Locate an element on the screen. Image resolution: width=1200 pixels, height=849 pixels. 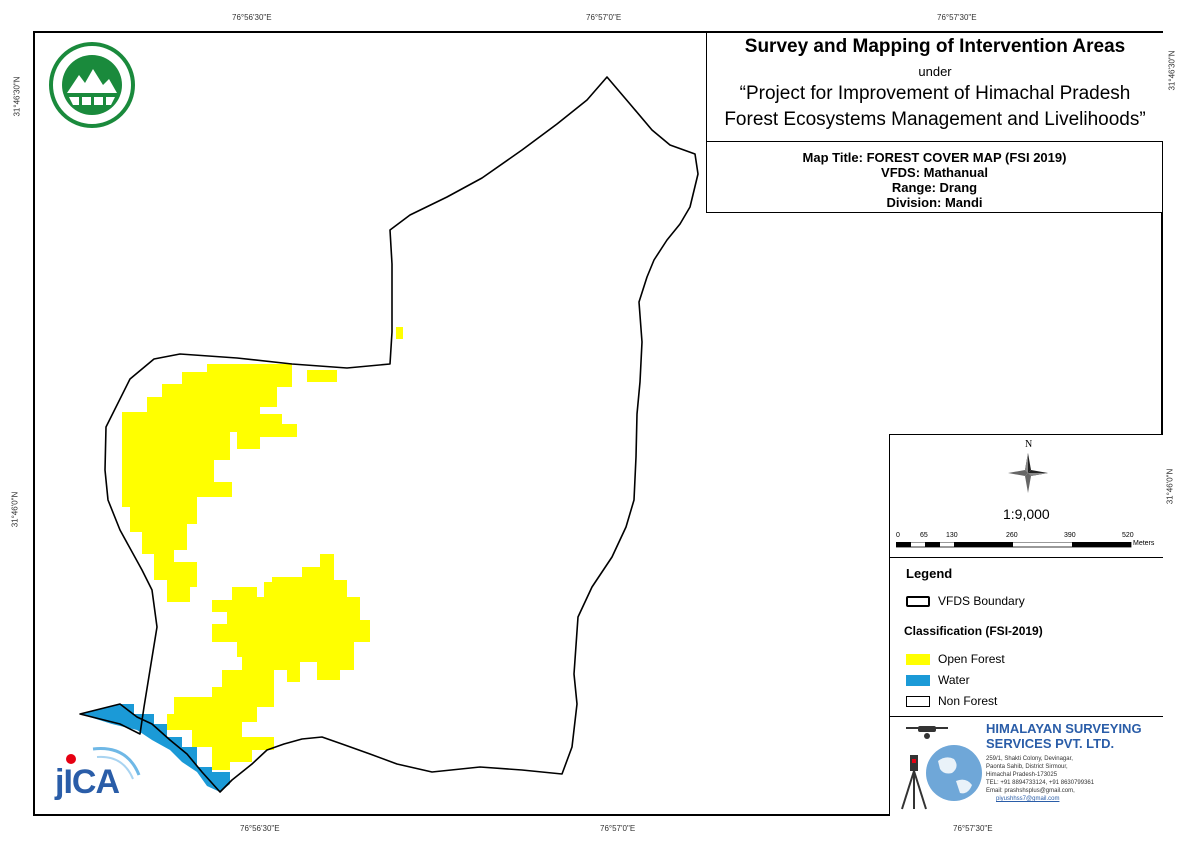
legend-item-water: Water is located at coordinates (938, 680).